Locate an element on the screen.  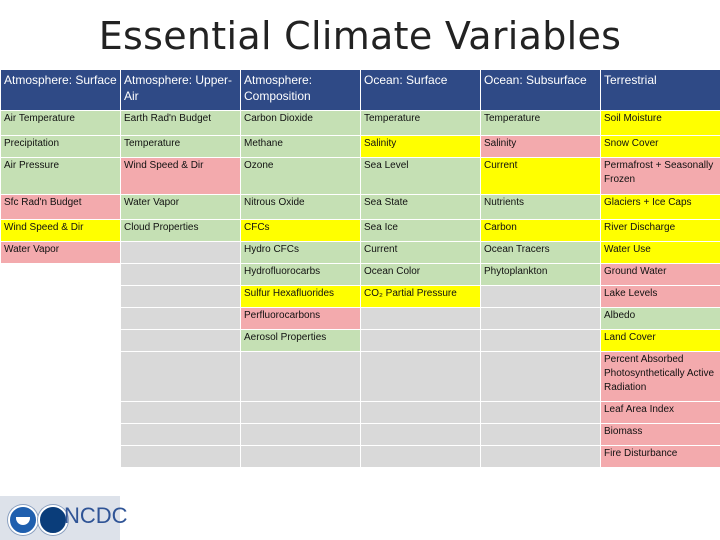
table-cell: CFCs is located at coordinates (300, 230).